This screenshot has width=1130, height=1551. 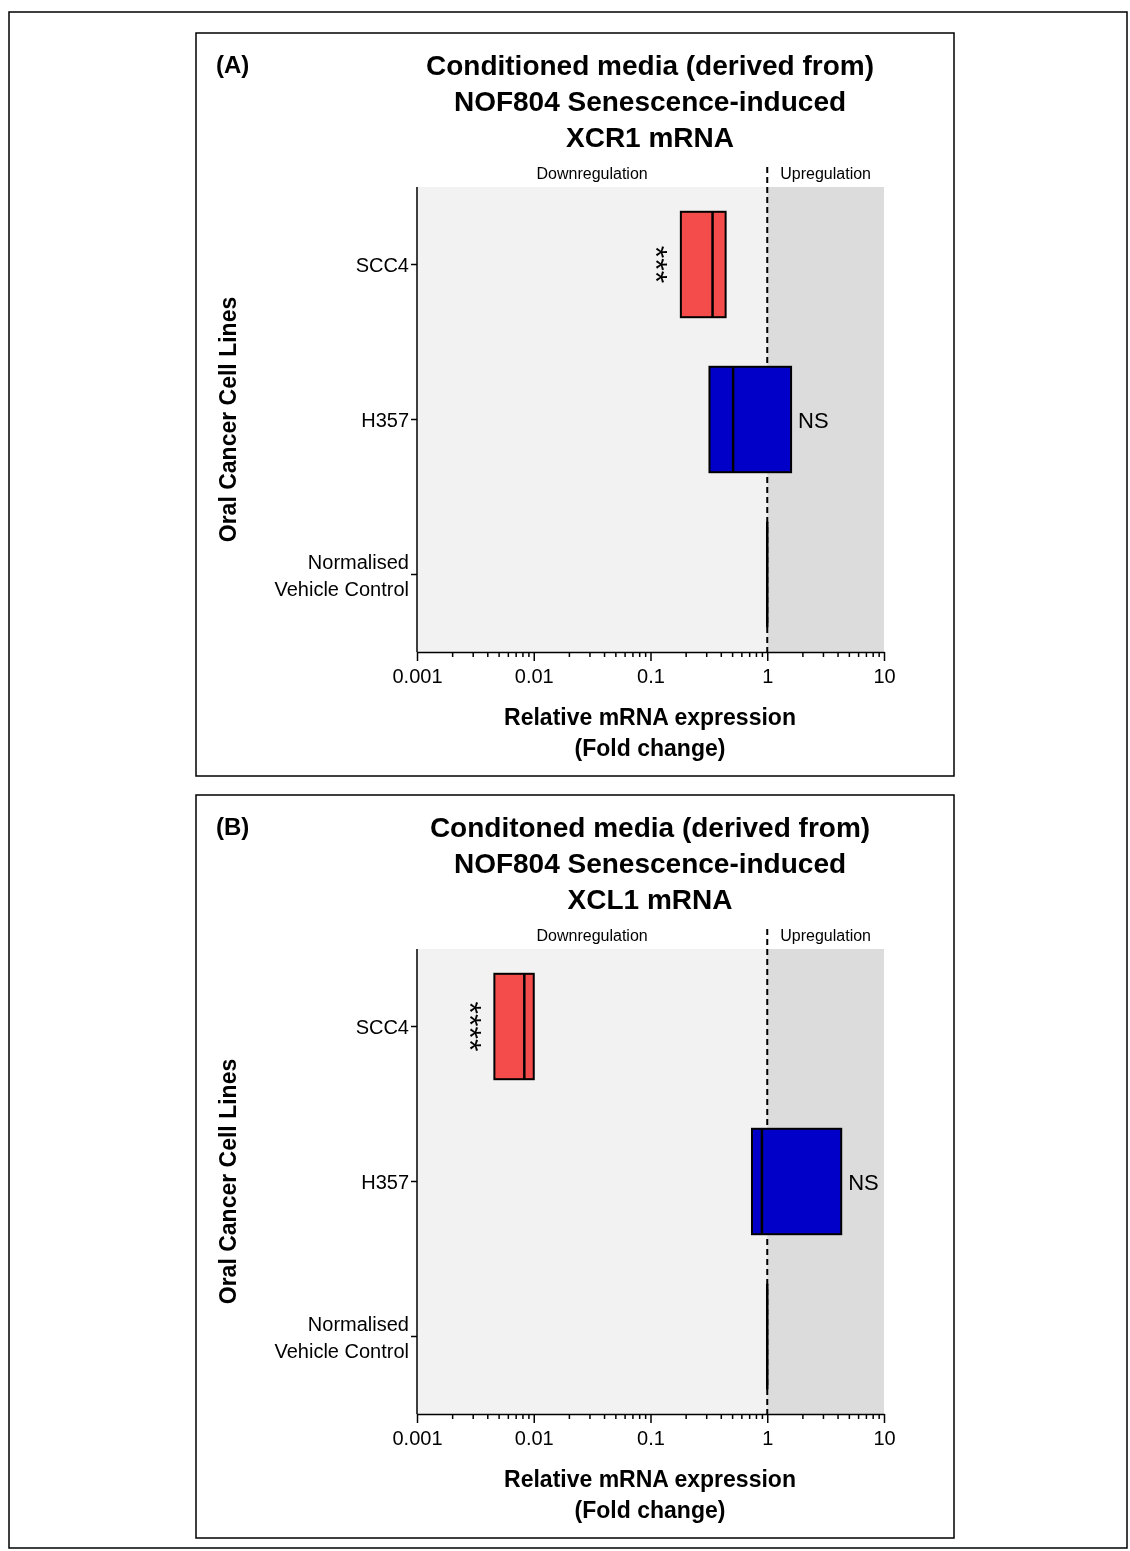 What do you see at coordinates (469, 1026) in the screenshot?
I see `annotation: ****` at bounding box center [469, 1026].